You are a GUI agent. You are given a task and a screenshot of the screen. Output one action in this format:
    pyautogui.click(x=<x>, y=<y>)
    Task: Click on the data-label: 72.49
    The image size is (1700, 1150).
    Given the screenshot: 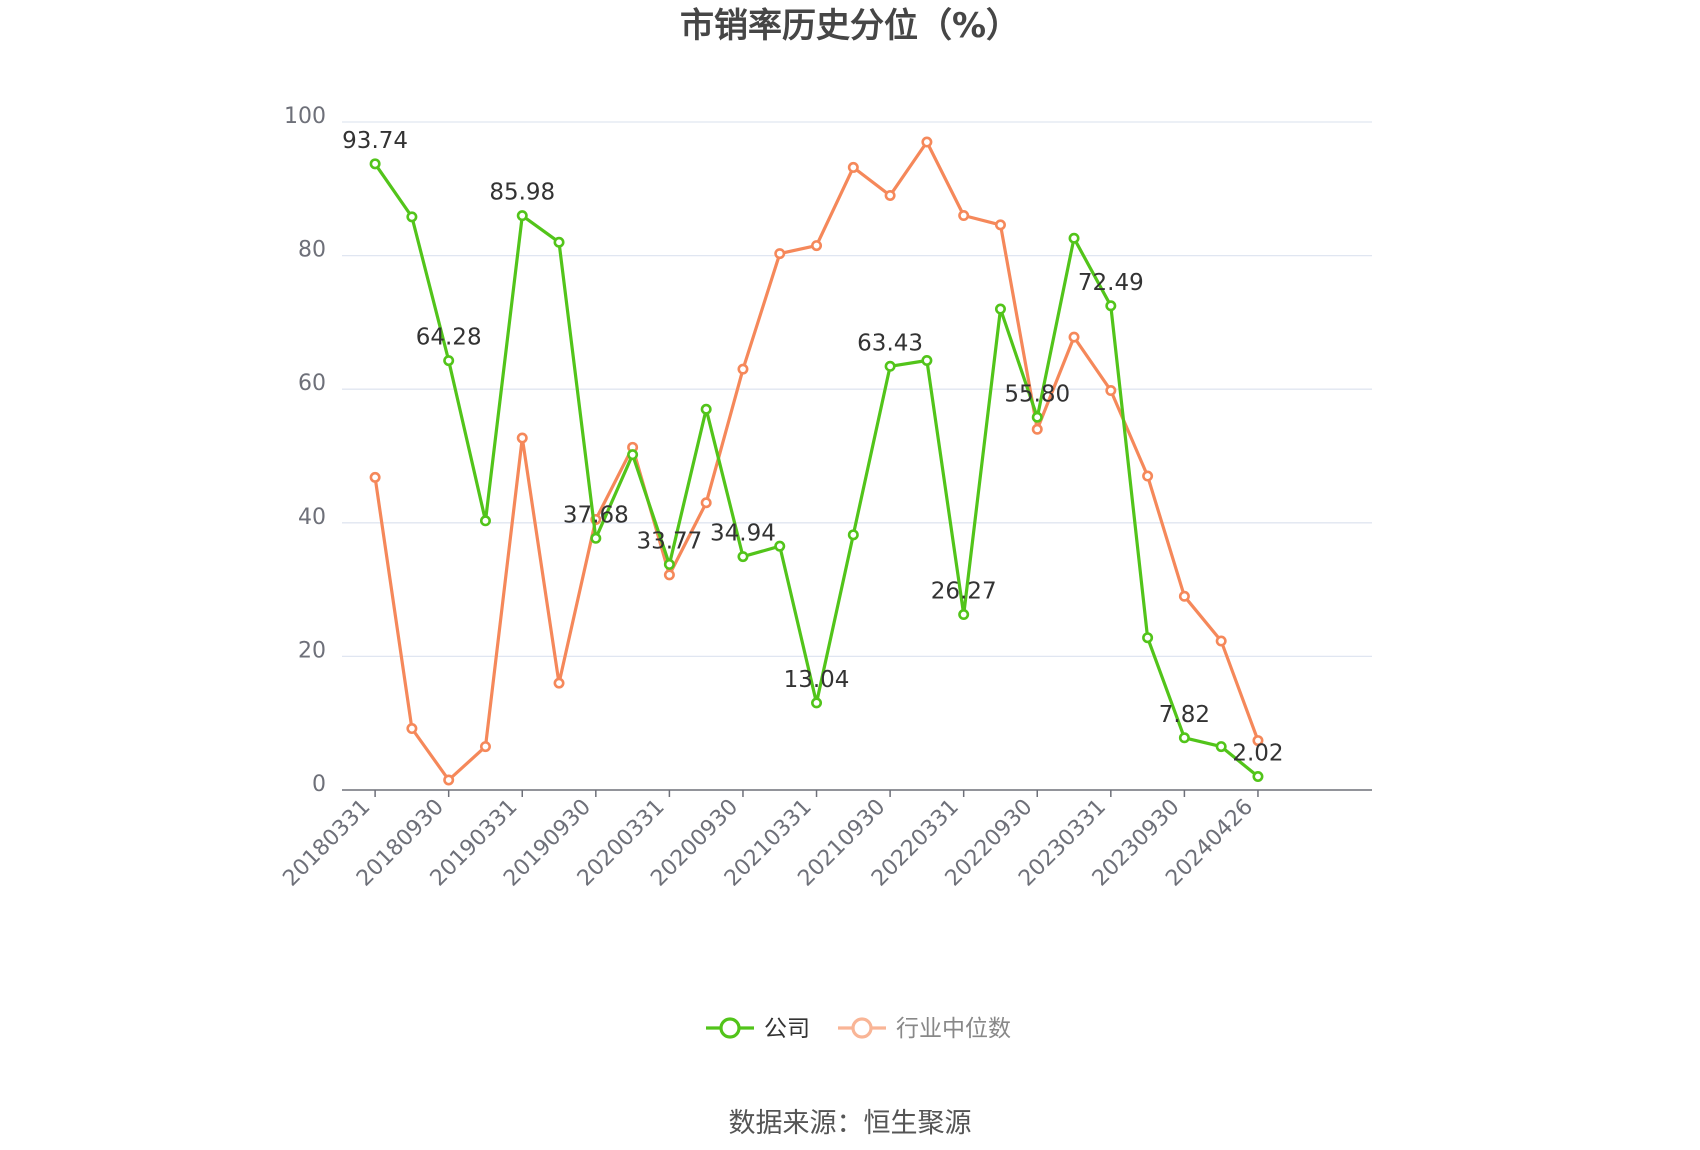 What is the action you would take?
    pyautogui.click(x=1111, y=283)
    